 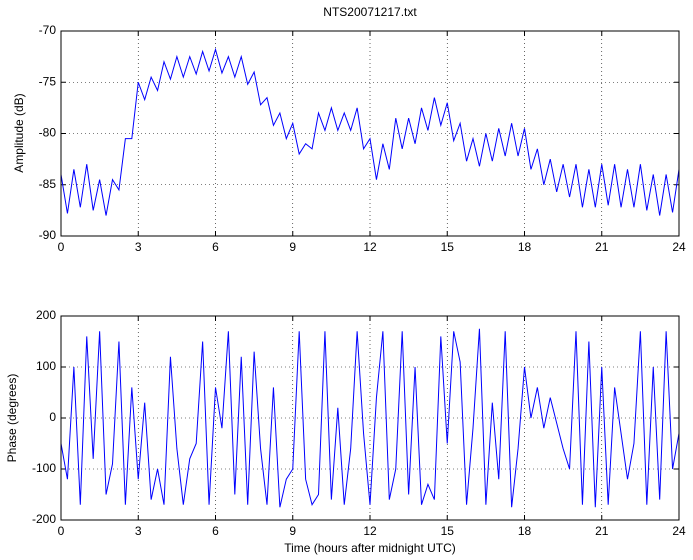 I want to click on y-tick-label: -100, so click(x=44, y=468).